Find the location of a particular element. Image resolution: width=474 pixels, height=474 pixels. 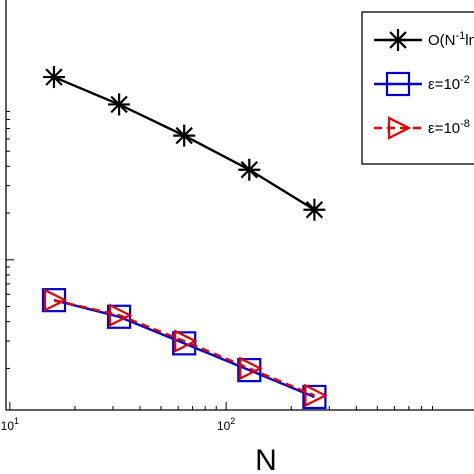

legend: O(N-1ln ε=10-2 ε=10-8 is located at coordinates (417, 88).